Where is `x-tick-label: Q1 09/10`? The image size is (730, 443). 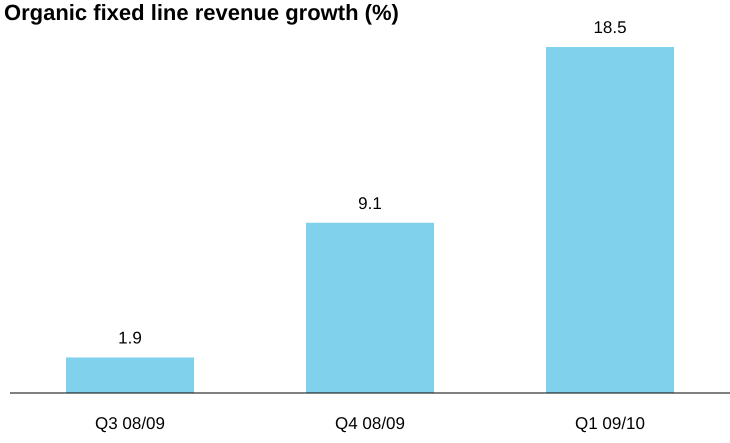 x-tick-label: Q1 09/10 is located at coordinates (610, 424).